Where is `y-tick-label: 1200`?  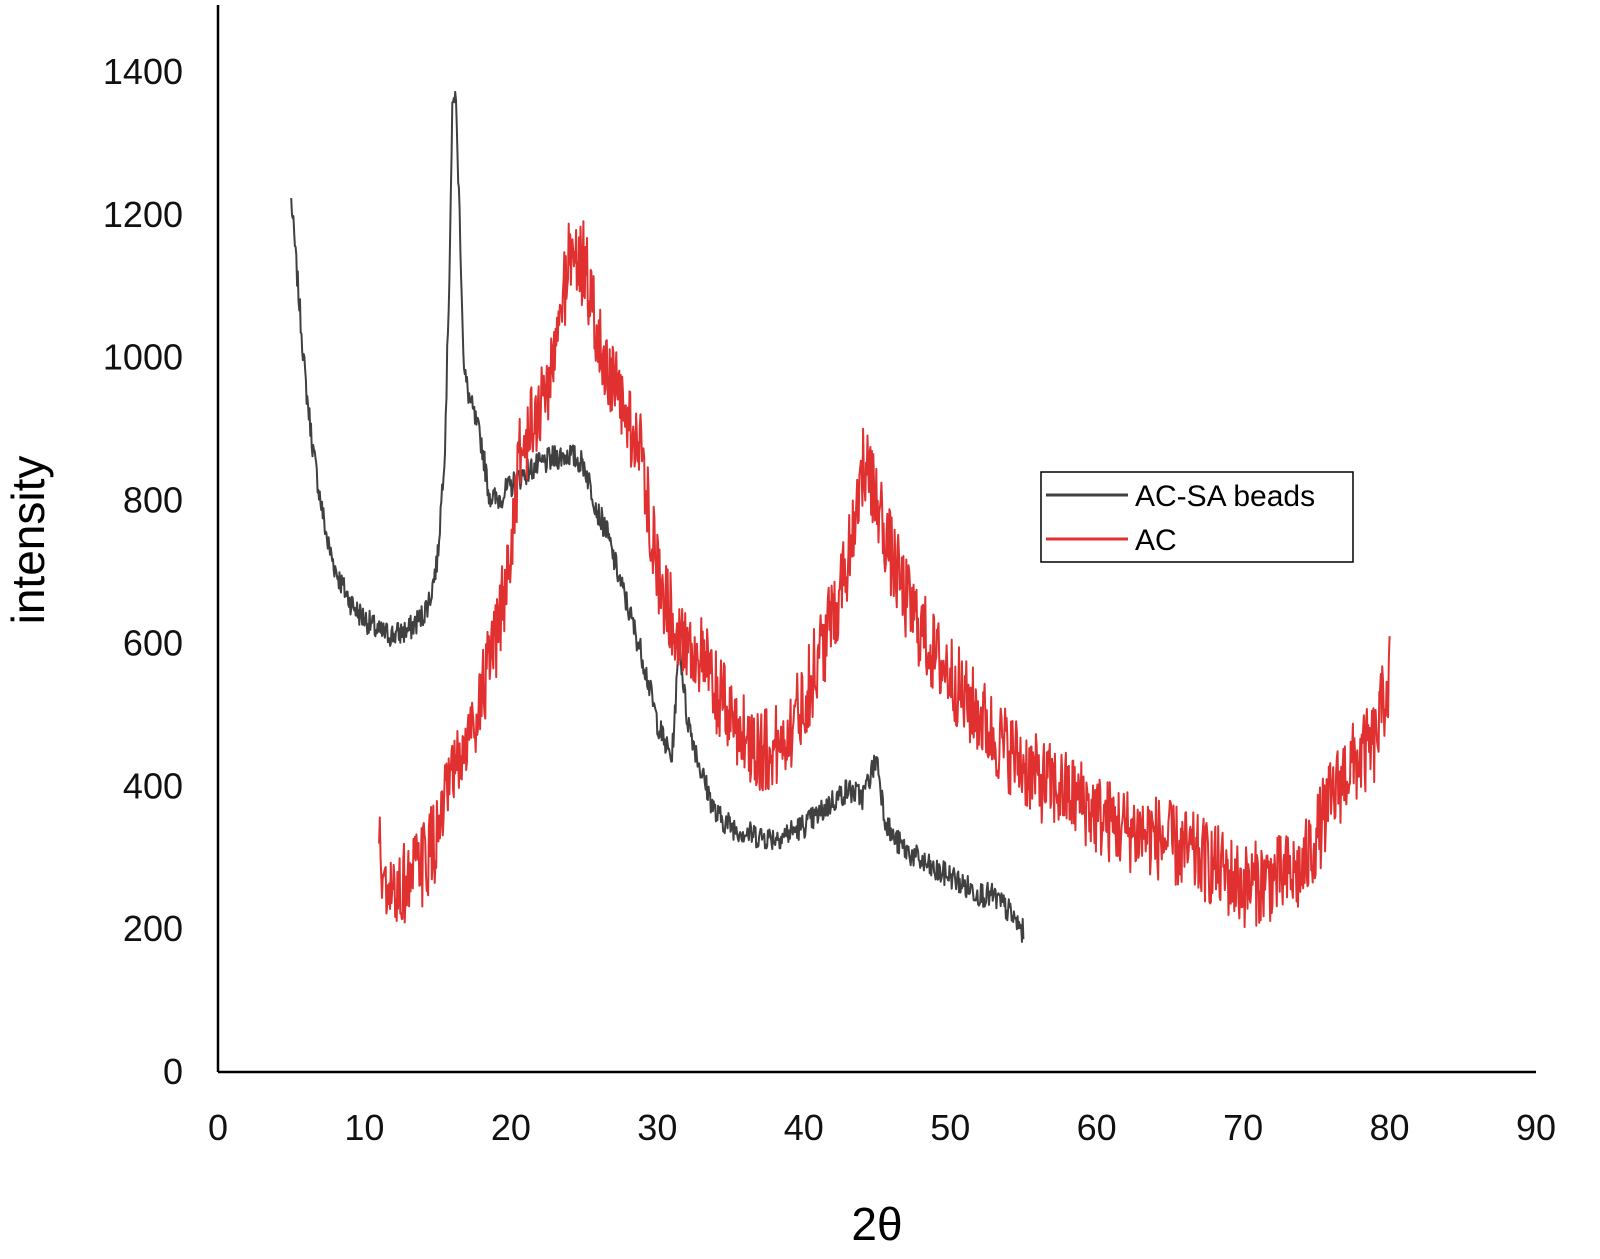
y-tick-label: 1200 is located at coordinates (143, 214).